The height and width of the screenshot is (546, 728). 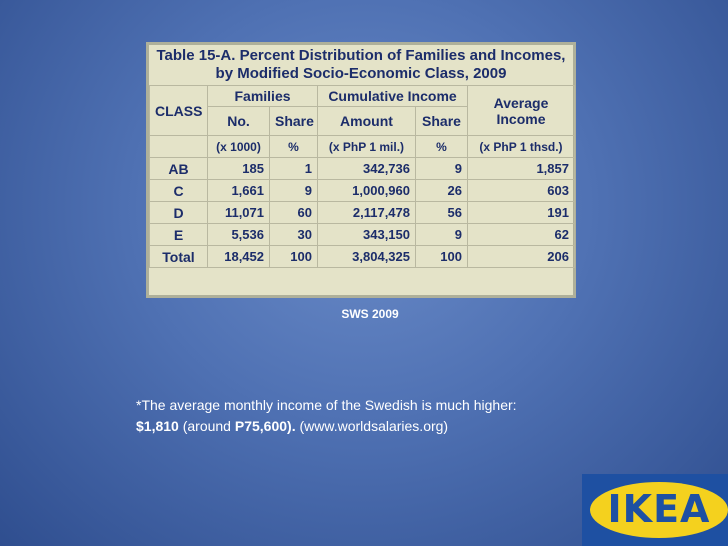 What do you see at coordinates (178, 146) in the screenshot?
I see `header-unit-blank` at bounding box center [178, 146].